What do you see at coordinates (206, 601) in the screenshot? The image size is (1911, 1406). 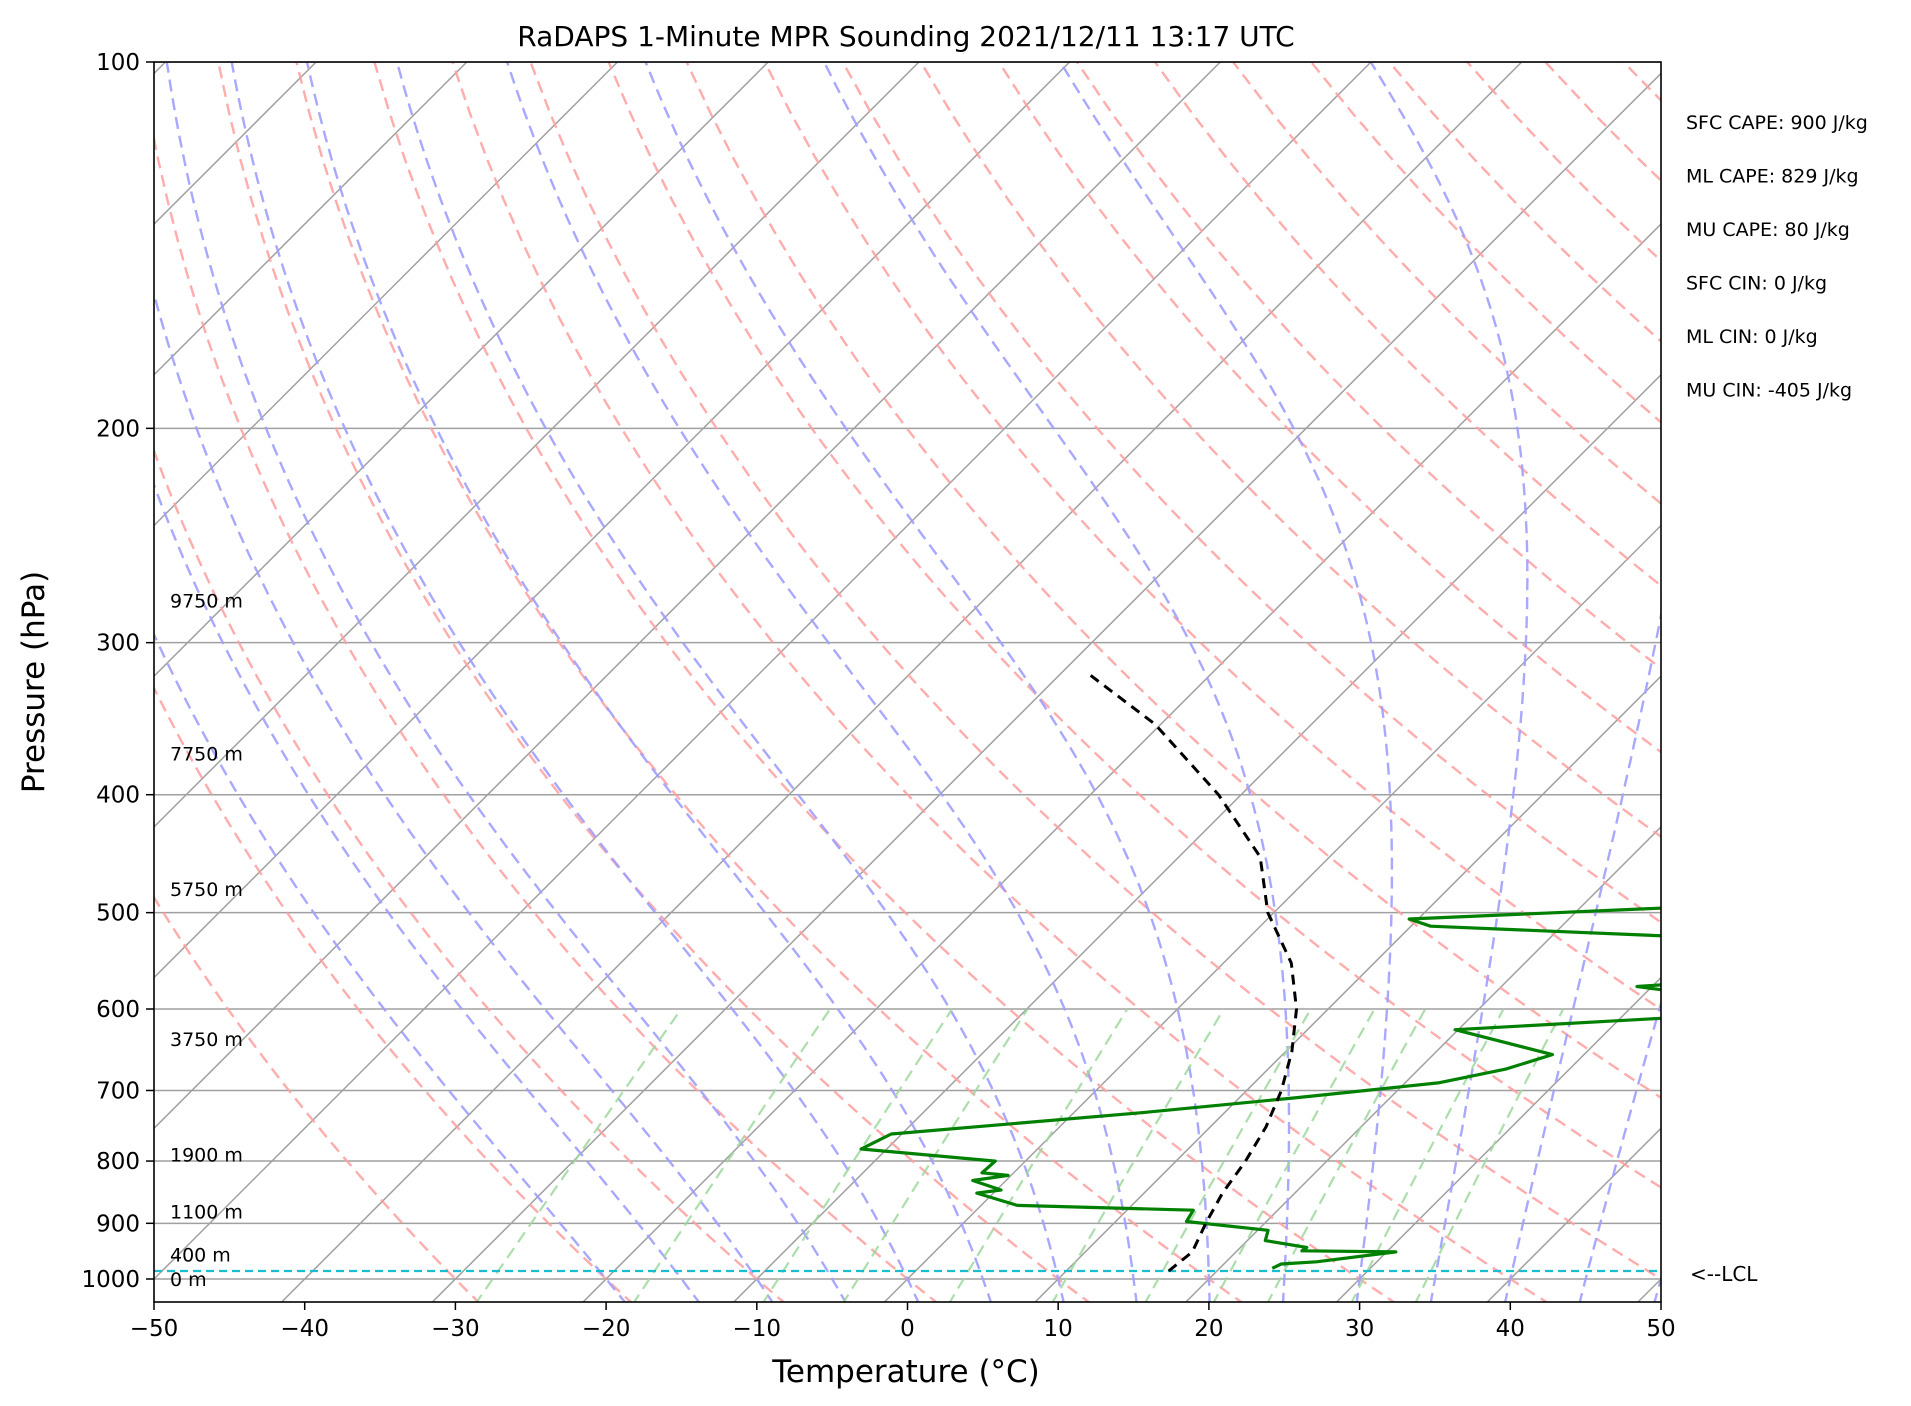 I see `height-label: 9750 m` at bounding box center [206, 601].